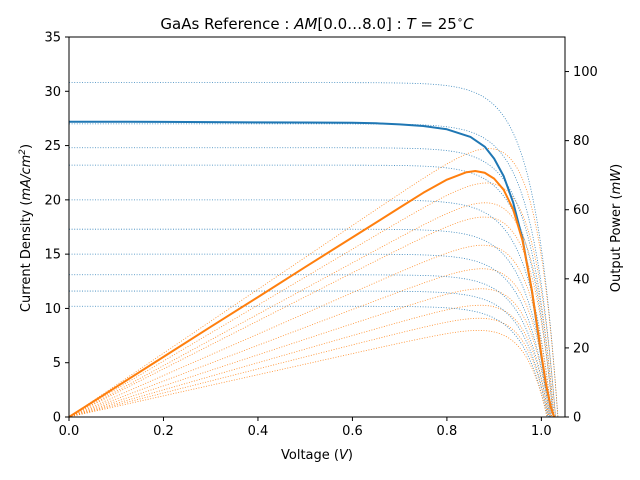  I want to click on x-tick-label: 0.2, so click(163, 431).